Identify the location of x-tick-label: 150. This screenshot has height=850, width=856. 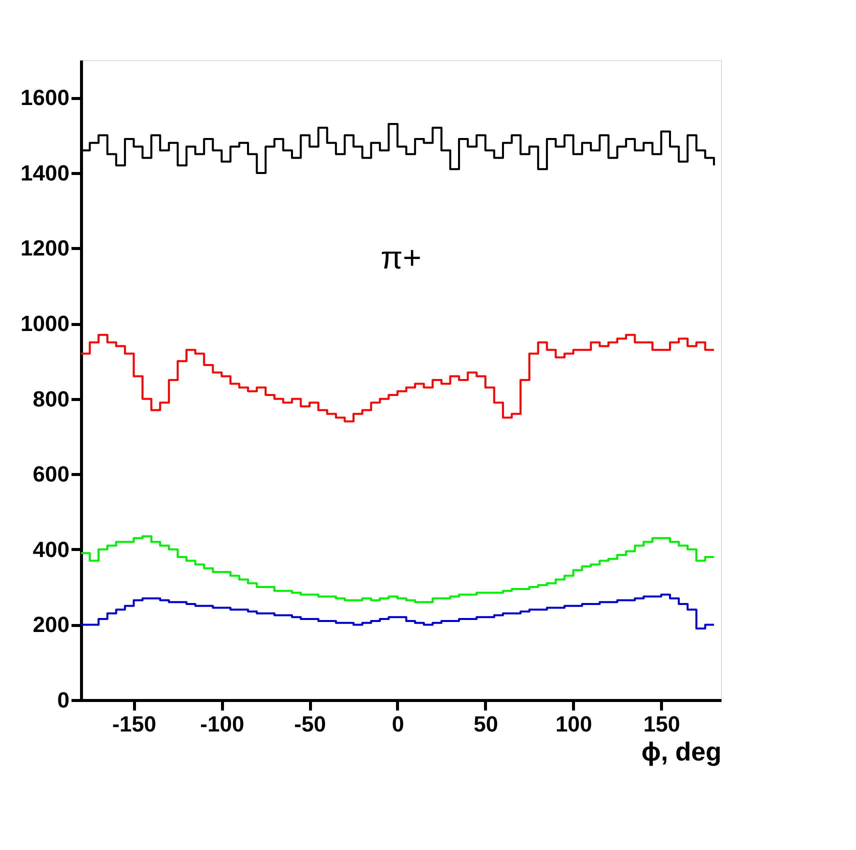
(661, 724).